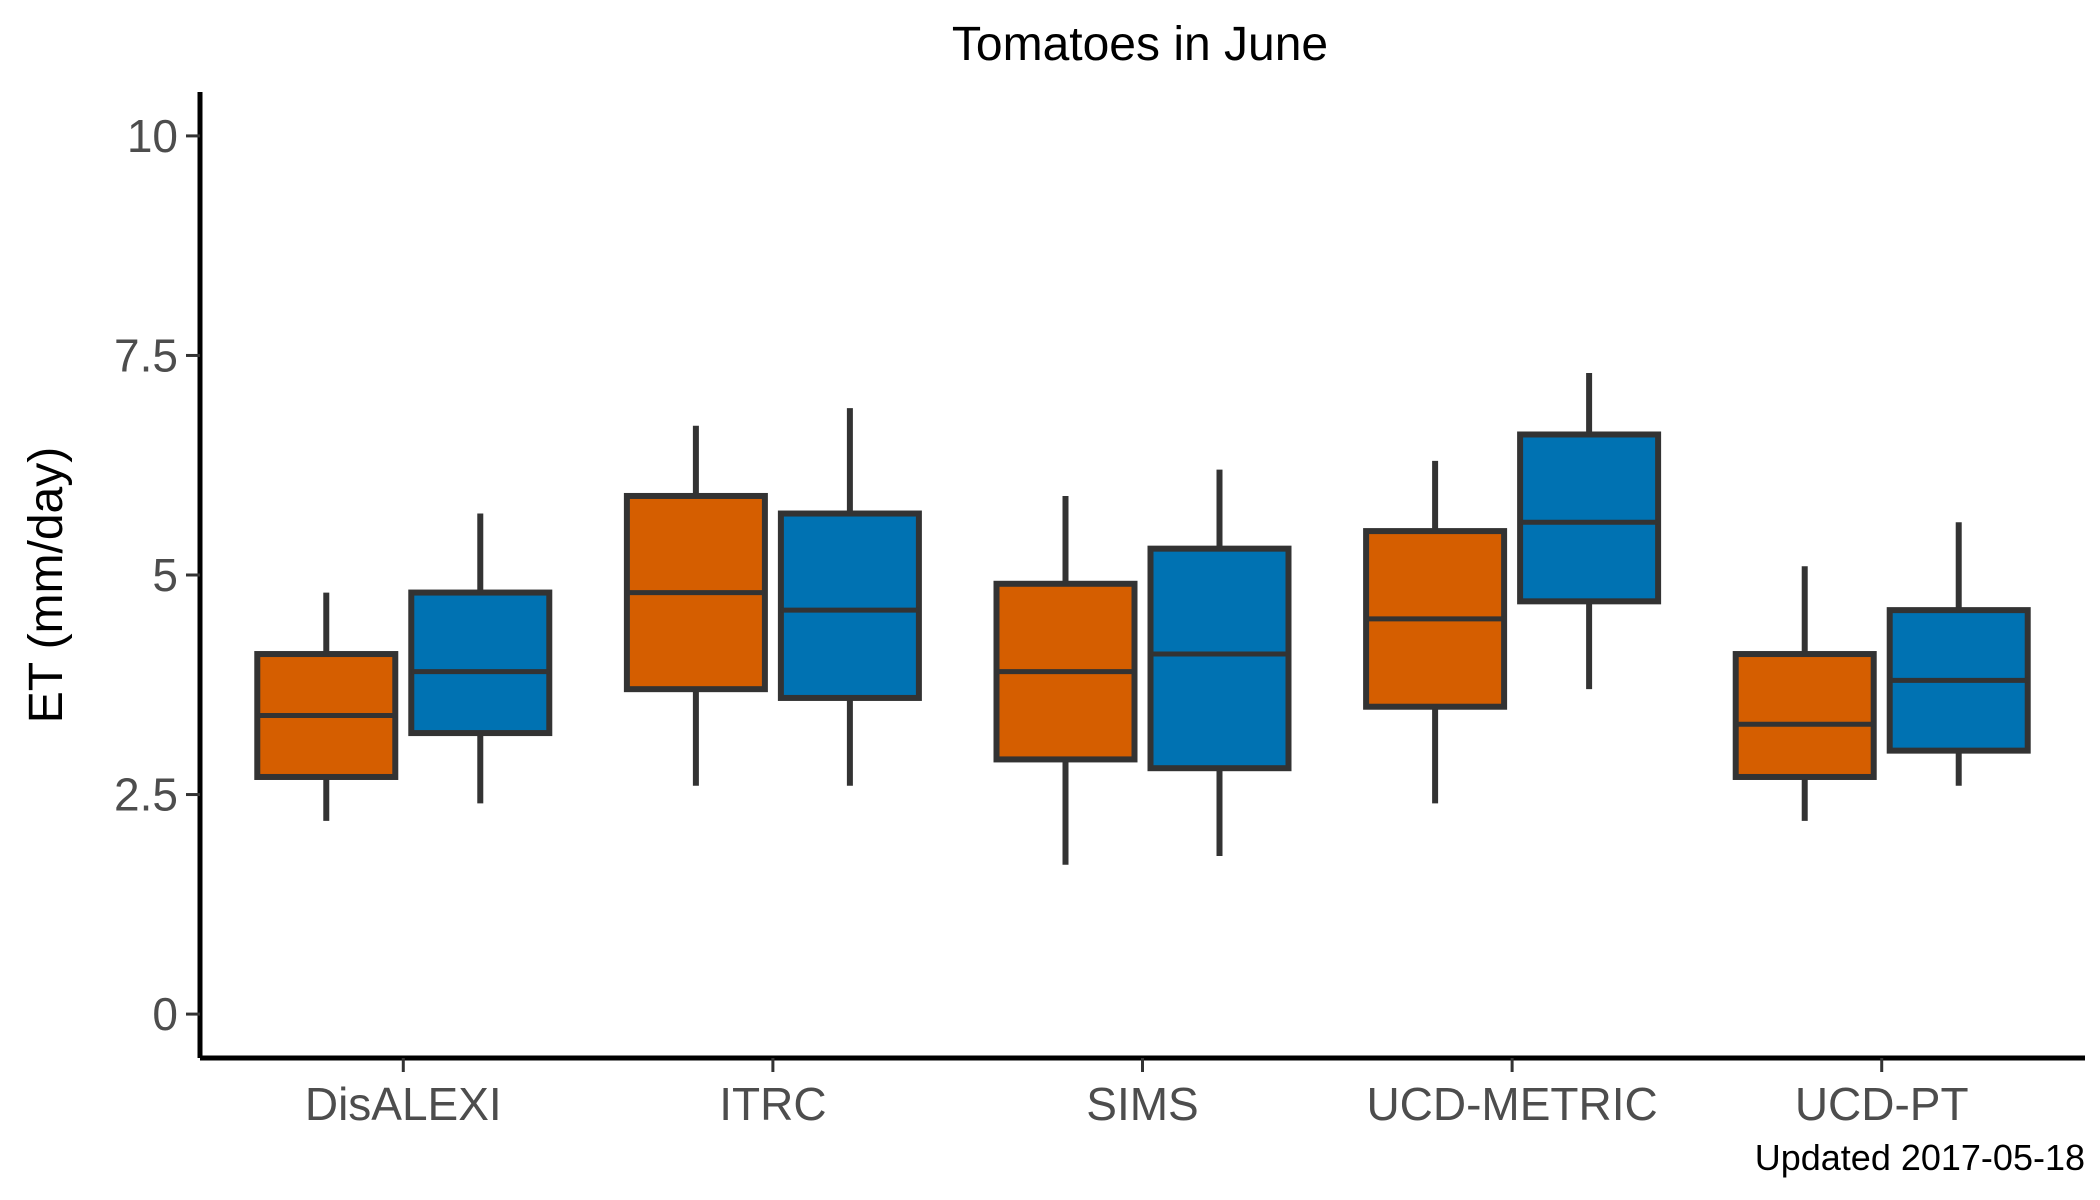 Image resolution: width=2100 pixels, height=1200 pixels. I want to click on updated-caption: Updated 2017-05-18, so click(1920, 1157).